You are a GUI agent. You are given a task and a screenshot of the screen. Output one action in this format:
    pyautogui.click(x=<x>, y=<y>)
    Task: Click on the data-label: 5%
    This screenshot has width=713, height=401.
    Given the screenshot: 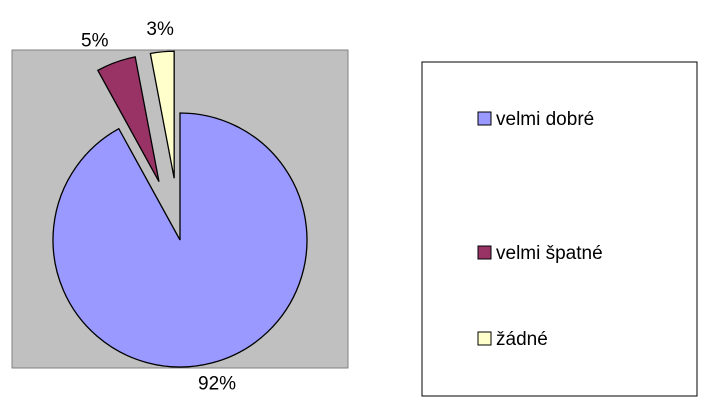 What is the action you would take?
    pyautogui.click(x=95, y=40)
    